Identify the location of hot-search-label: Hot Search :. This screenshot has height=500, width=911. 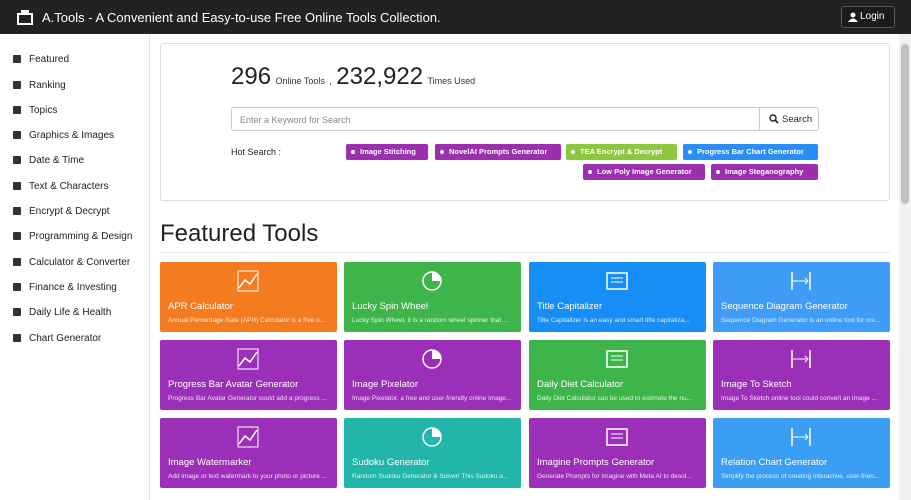
(256, 152).